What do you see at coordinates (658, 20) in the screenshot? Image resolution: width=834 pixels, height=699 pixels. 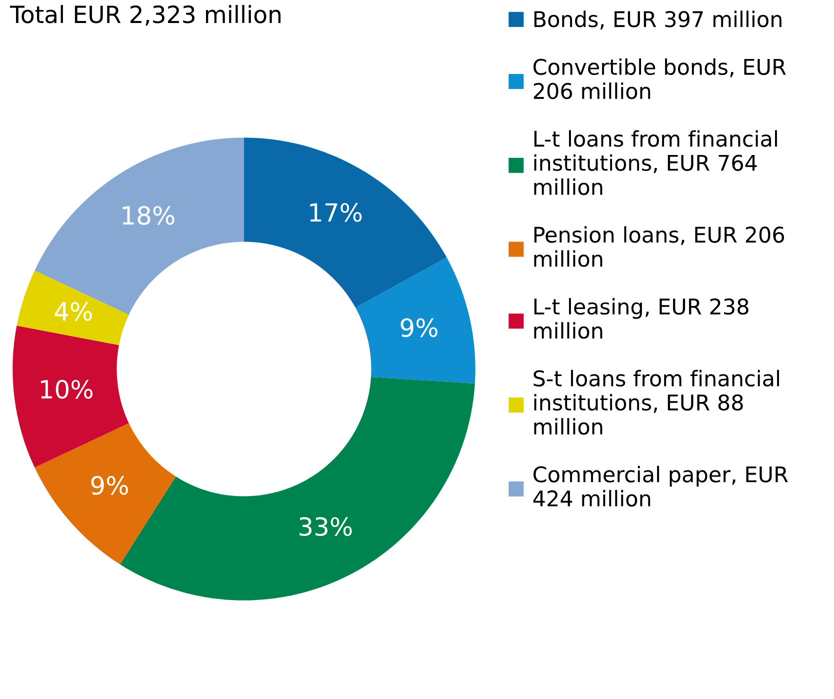 I see `legend-label: Bonds, EUR 397 million` at bounding box center [658, 20].